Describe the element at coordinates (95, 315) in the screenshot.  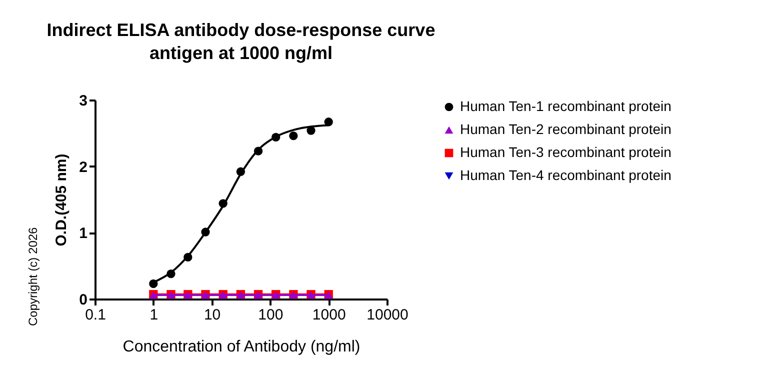
I see `x-tick-label: 0.1` at that location.